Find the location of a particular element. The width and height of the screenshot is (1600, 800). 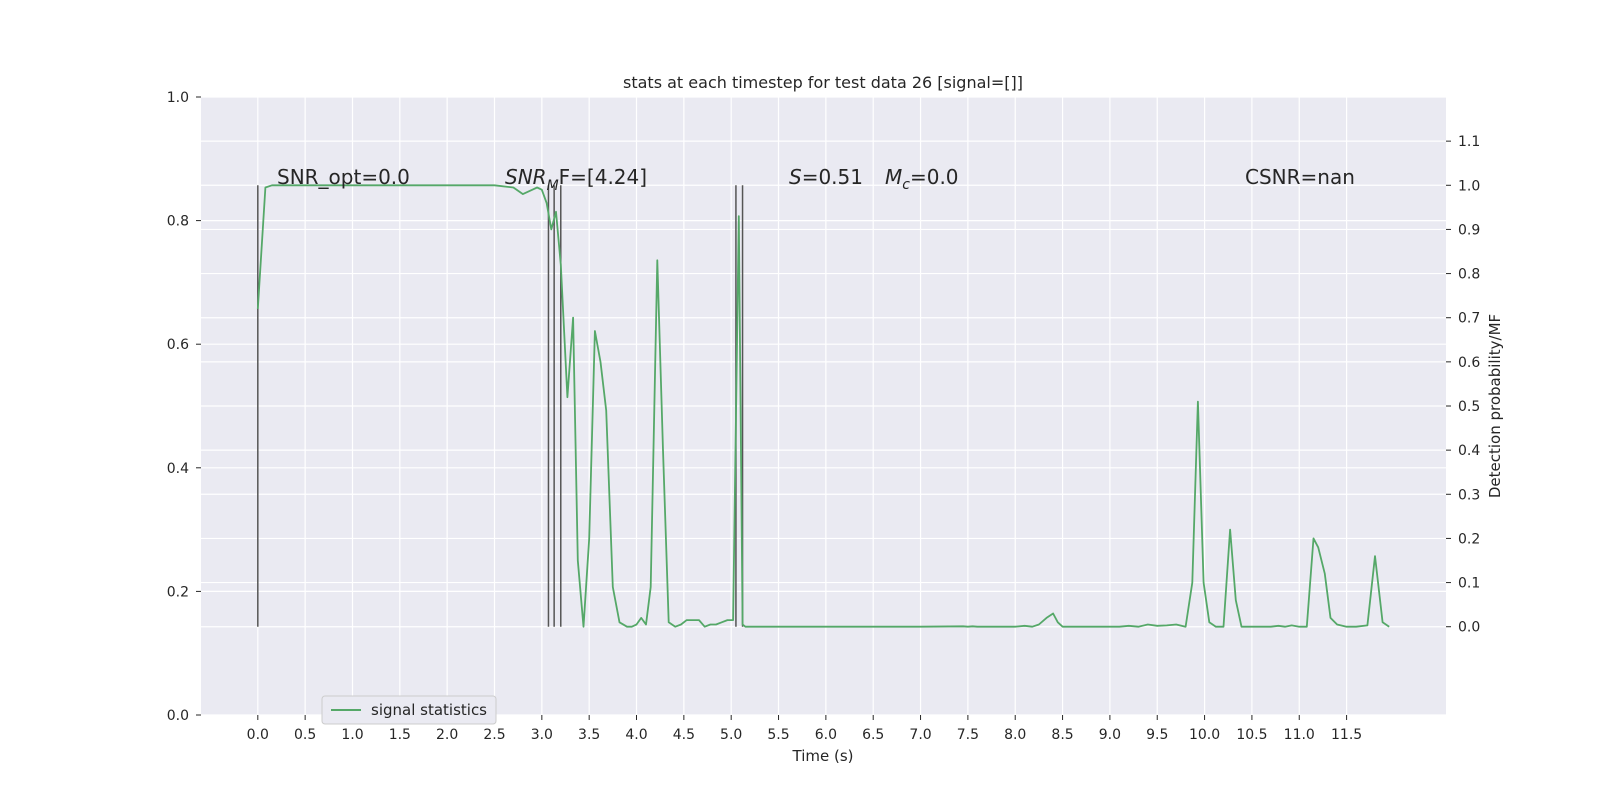

x-axis-label: Time (s) is located at coordinates (823, 756).